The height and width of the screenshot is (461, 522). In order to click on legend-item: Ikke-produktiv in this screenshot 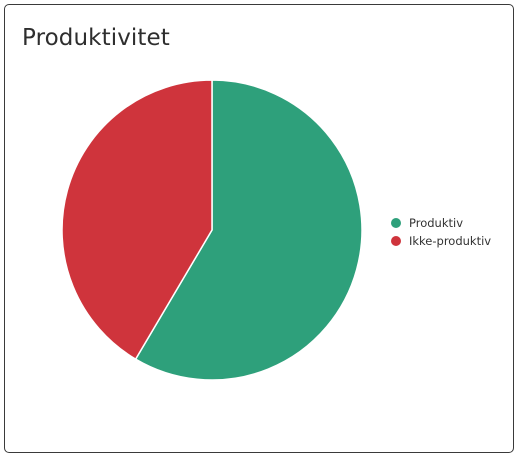, I will do `click(441, 241)`.